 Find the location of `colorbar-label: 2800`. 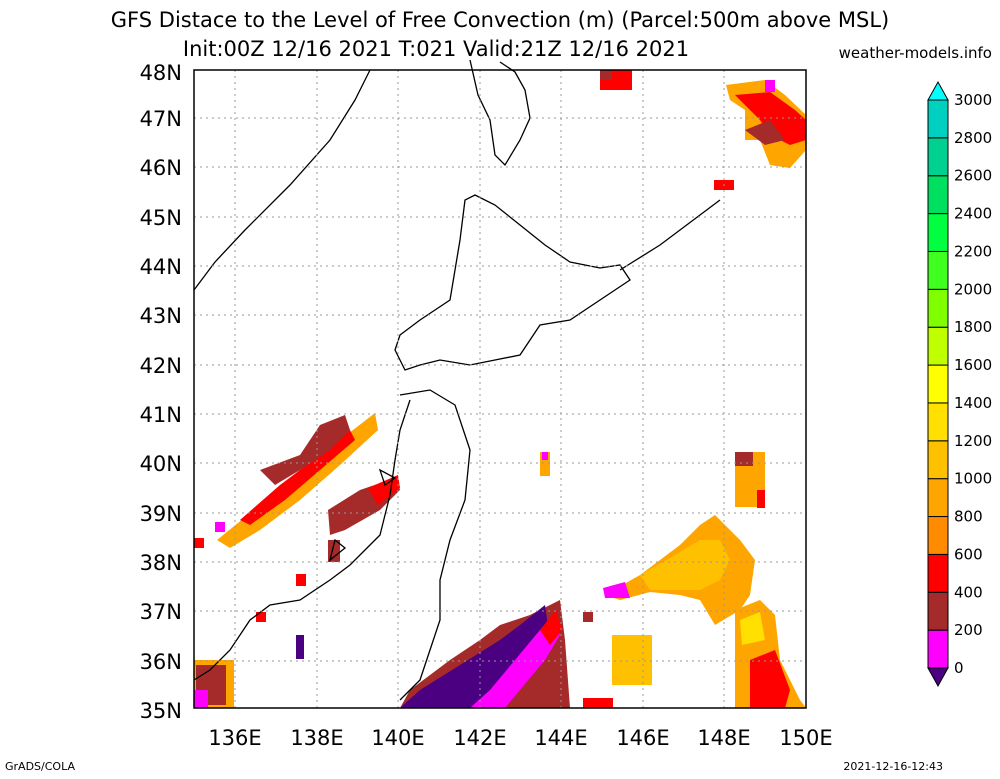

colorbar-label: 2800 is located at coordinates (973, 138).